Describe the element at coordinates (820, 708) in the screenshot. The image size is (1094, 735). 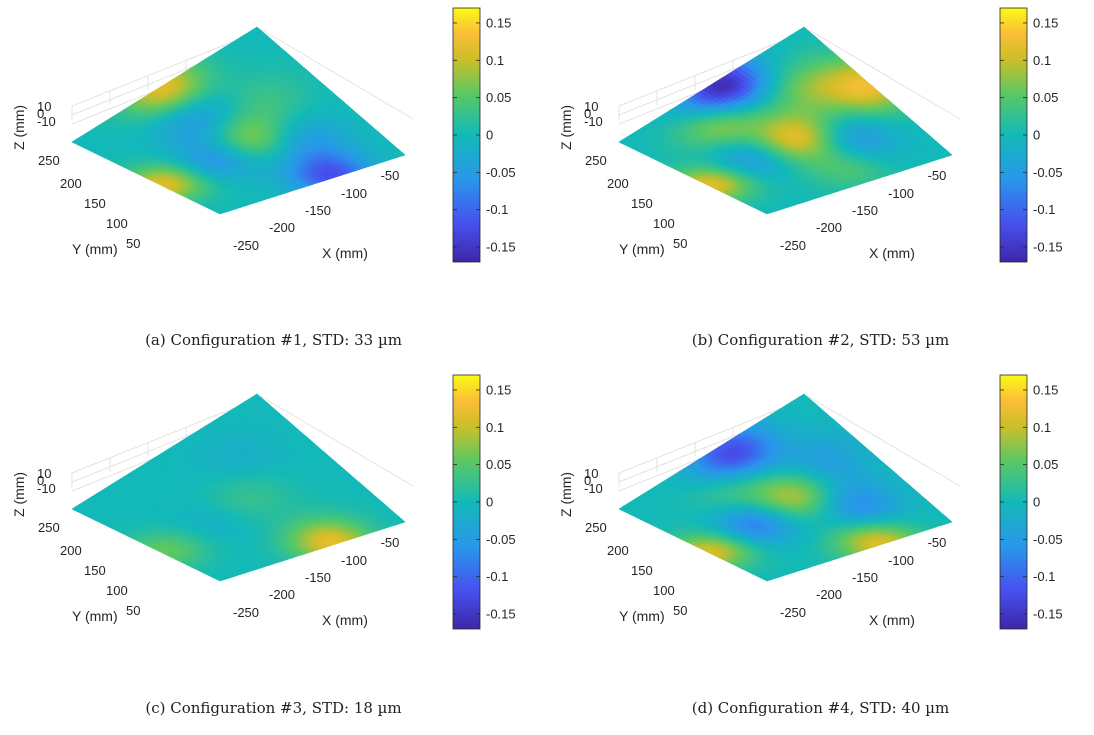
I see `figure-caption: (d) Configuration #4, STD: 40 µm` at that location.